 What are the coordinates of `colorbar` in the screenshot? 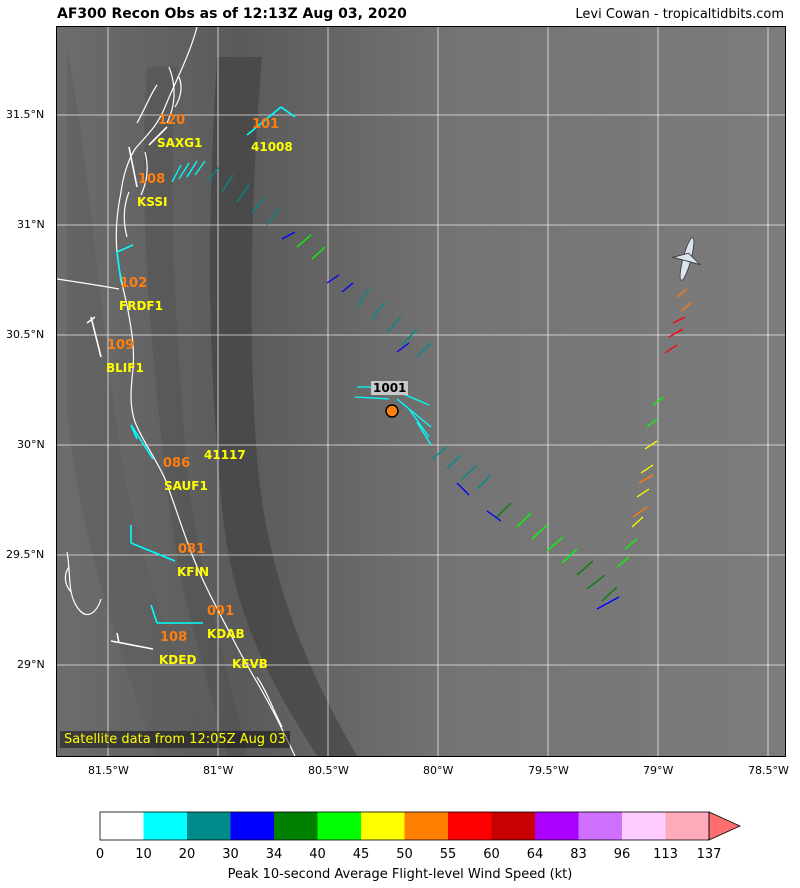 It's located at (420, 826).